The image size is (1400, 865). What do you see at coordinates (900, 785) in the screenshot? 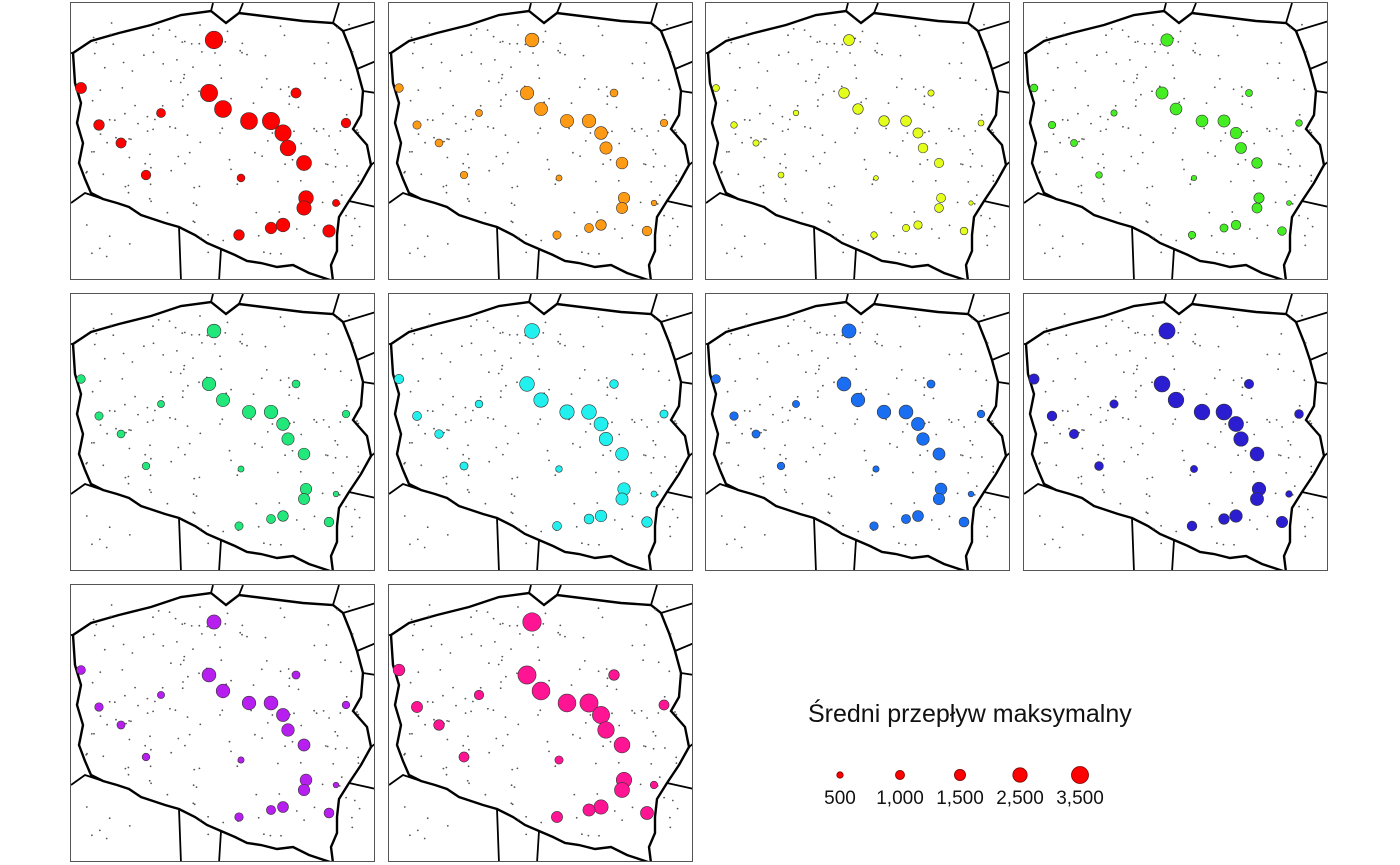
I see `legend-item: 1,000` at bounding box center [900, 785].